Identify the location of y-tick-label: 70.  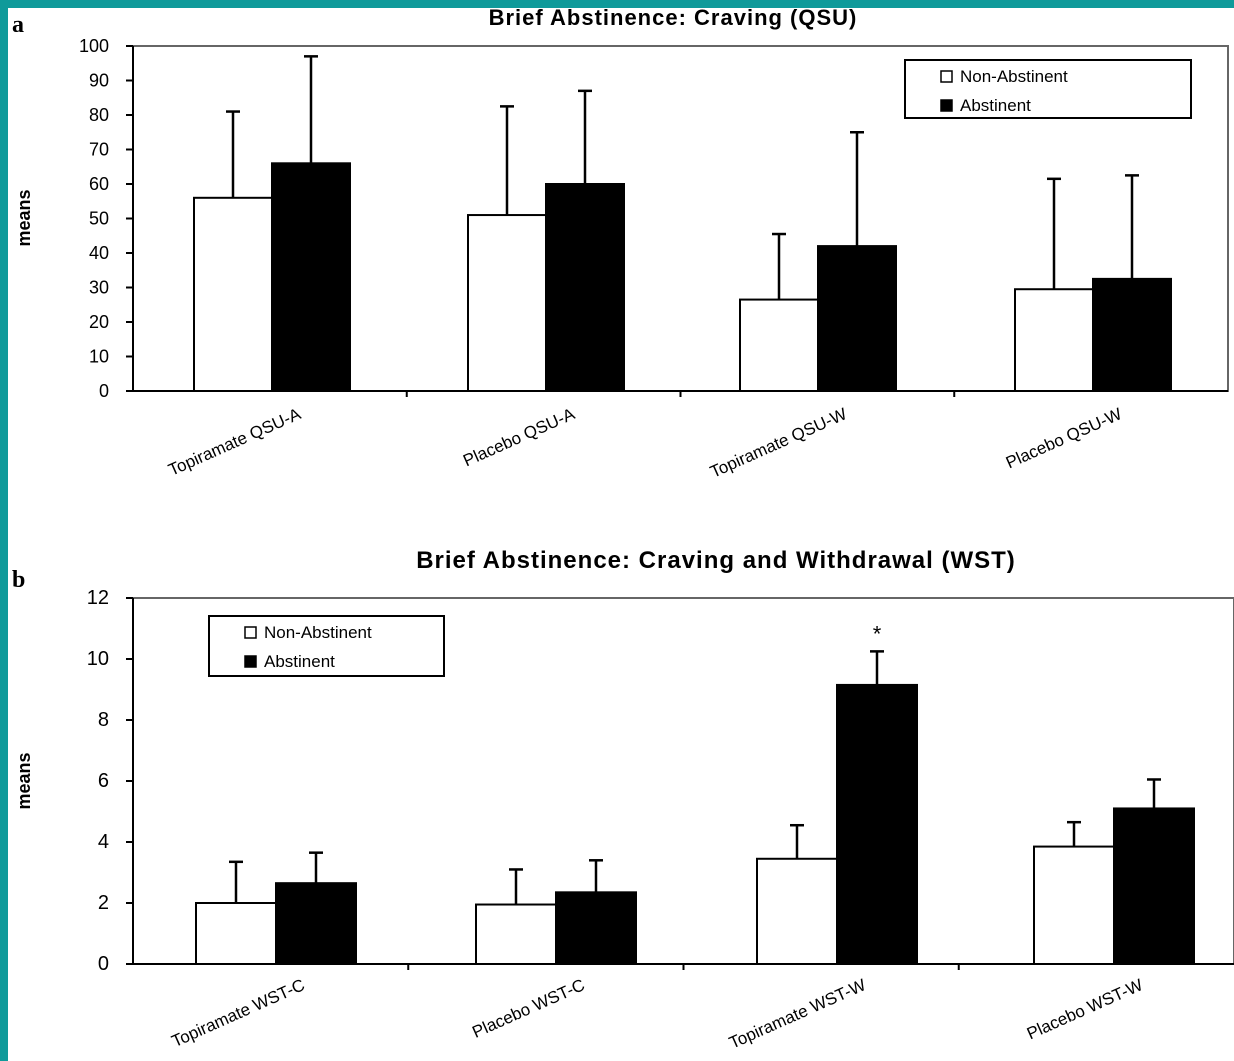
(99, 150).